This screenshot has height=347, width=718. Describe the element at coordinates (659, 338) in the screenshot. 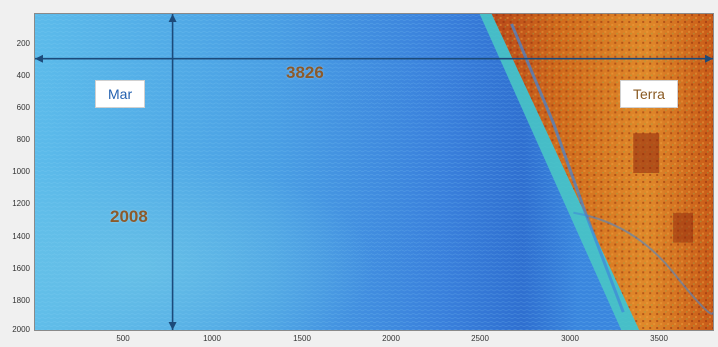

I see `x-tick-label: 3500` at that location.